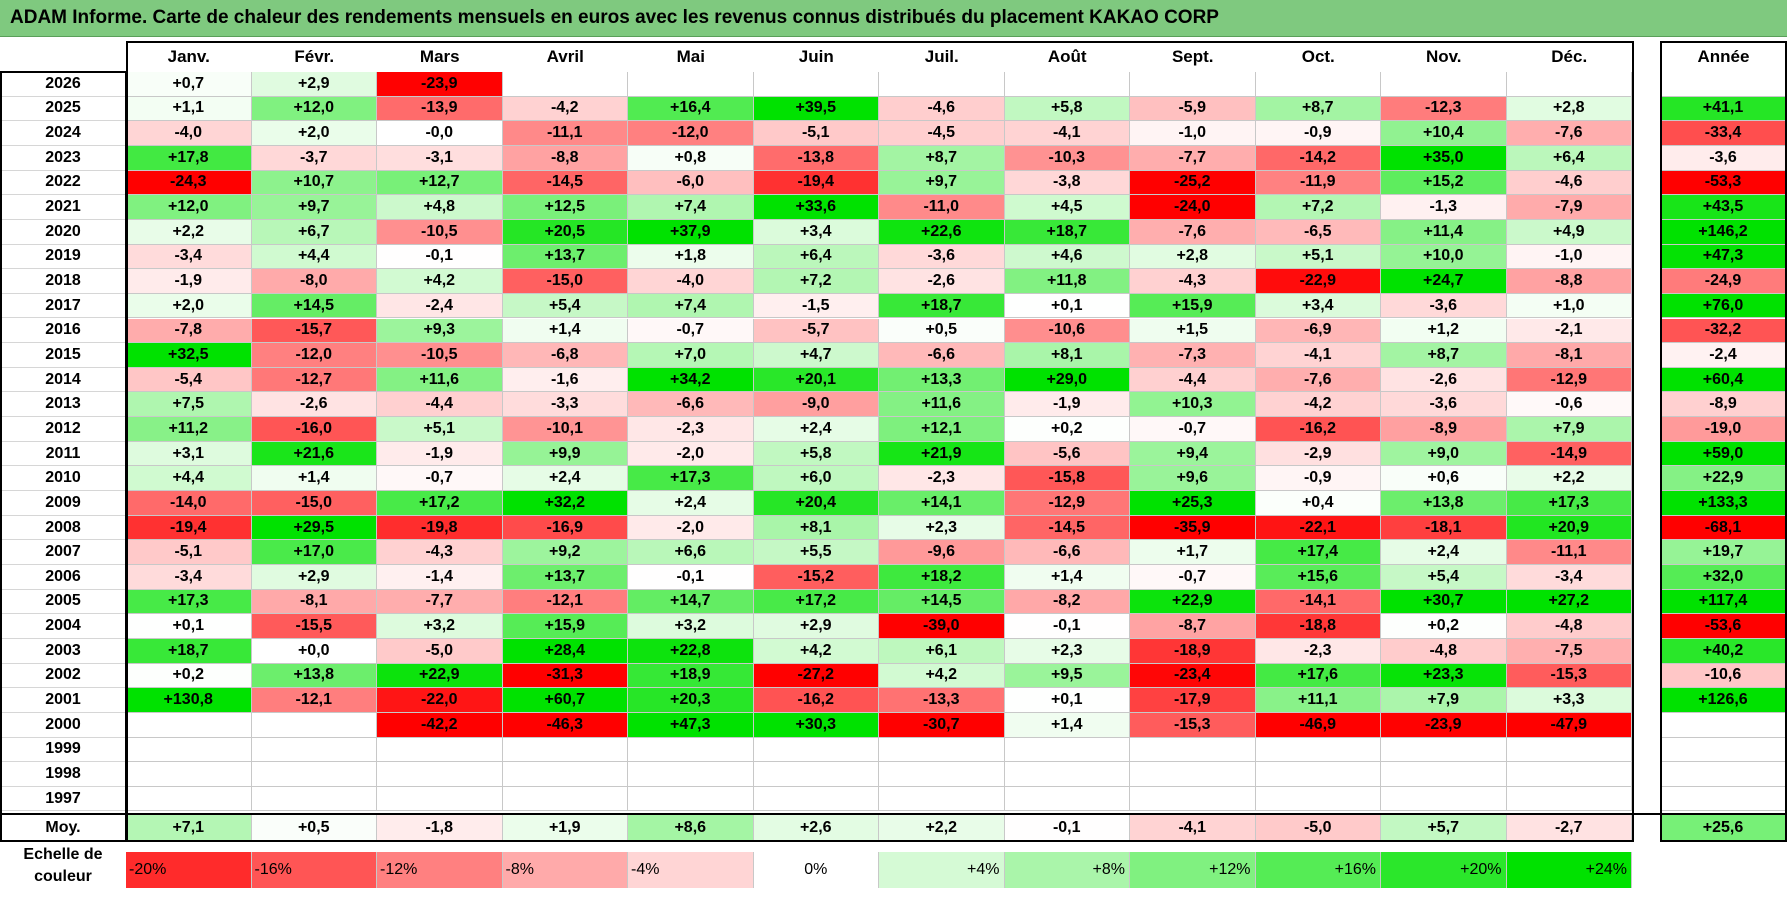  I want to click on heatmap-cell: -15,8, so click(1067, 479).